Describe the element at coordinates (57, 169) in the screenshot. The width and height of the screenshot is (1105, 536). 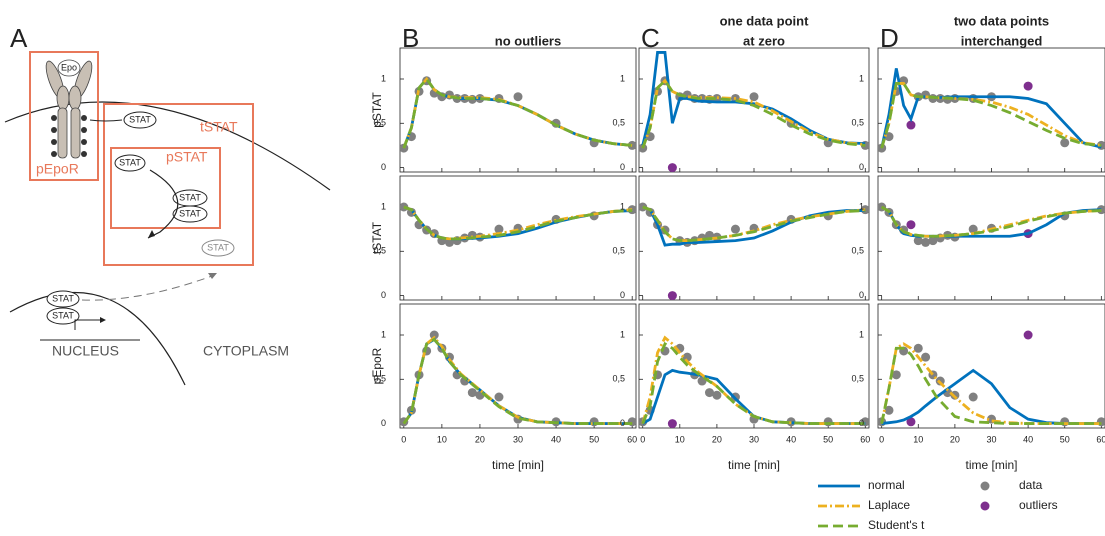
I see `box-label: pEpoR` at that location.